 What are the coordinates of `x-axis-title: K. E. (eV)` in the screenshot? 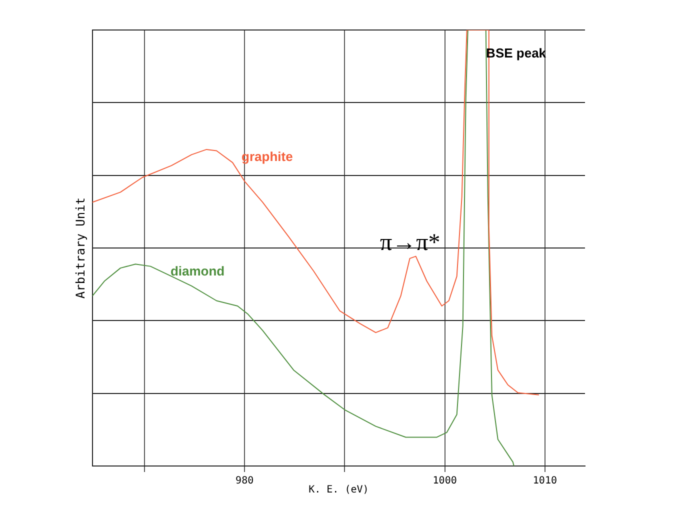 It's located at (338, 490).